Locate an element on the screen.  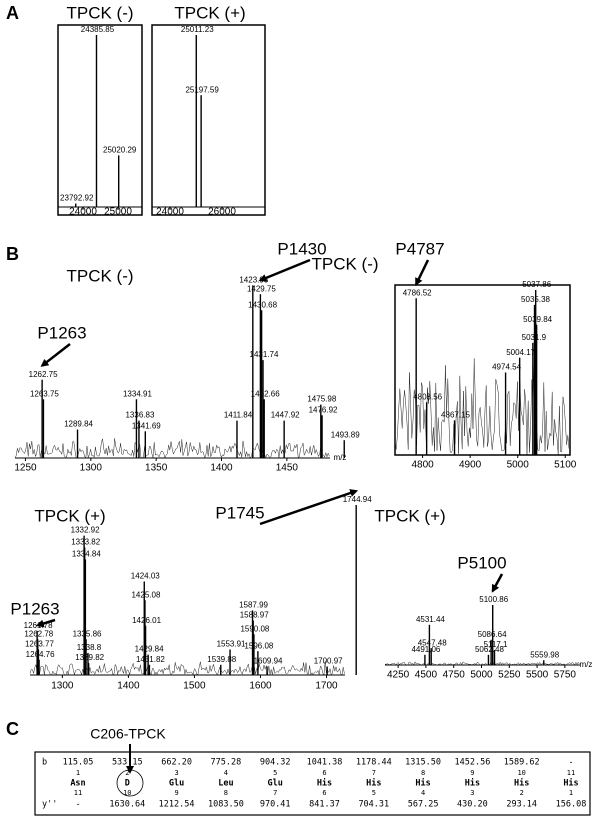
peak-label: 1700.97 is located at coordinates (328, 661).